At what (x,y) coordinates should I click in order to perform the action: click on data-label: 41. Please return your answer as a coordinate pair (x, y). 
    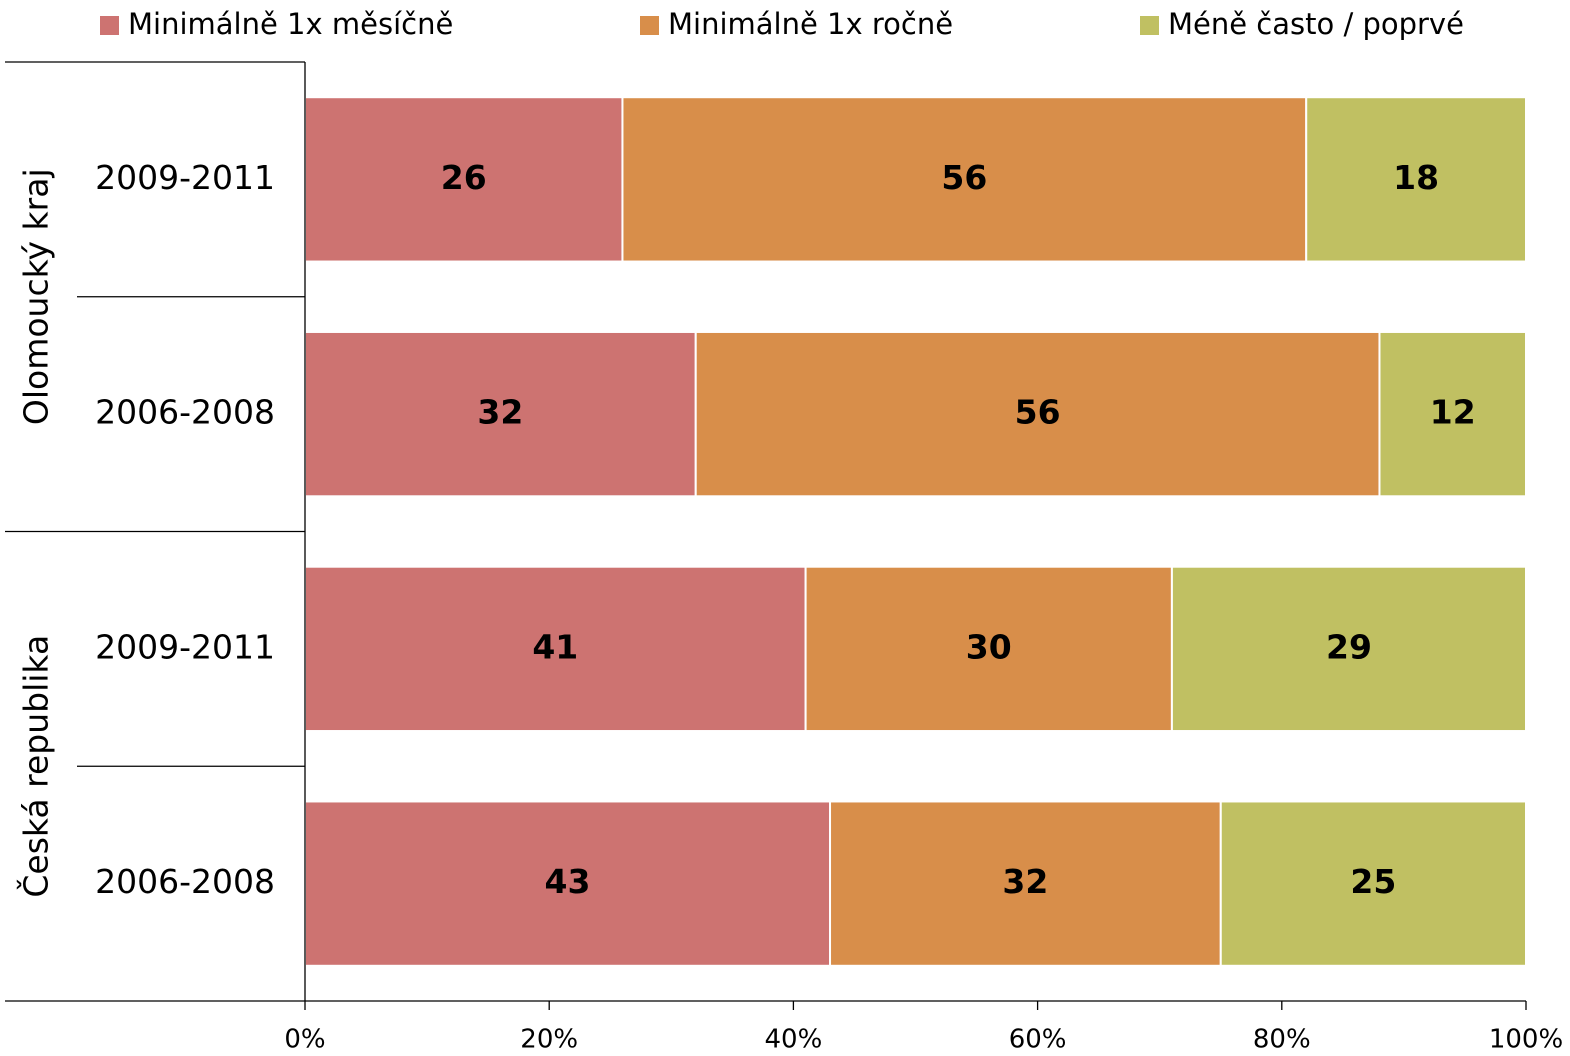
    Looking at the image, I should click on (555, 646).